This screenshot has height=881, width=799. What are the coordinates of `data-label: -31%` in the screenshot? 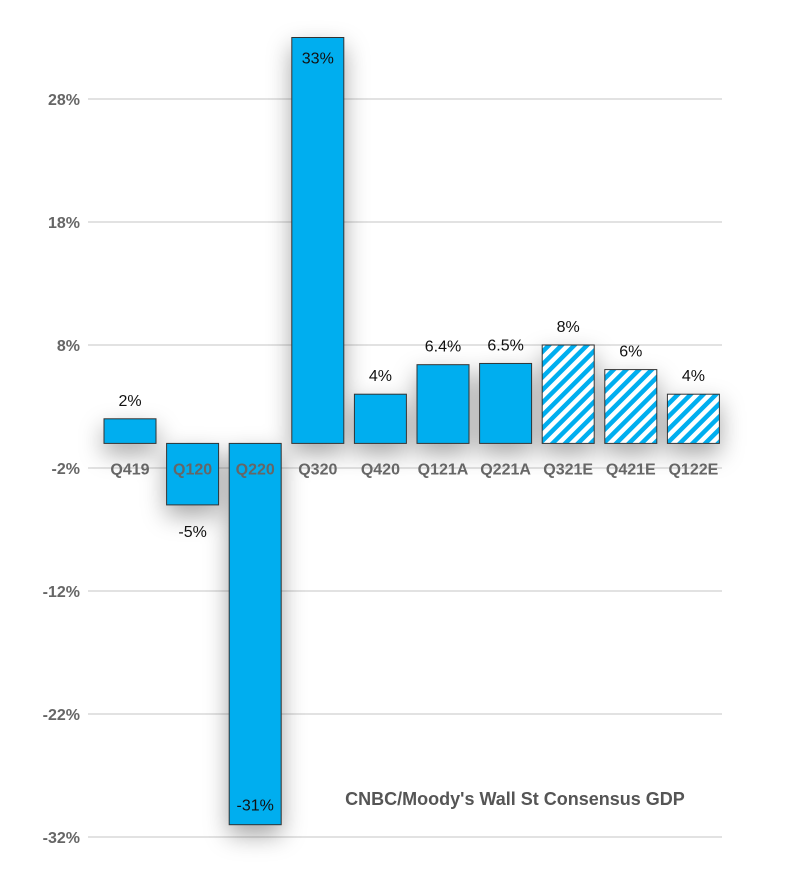 It's located at (255, 806).